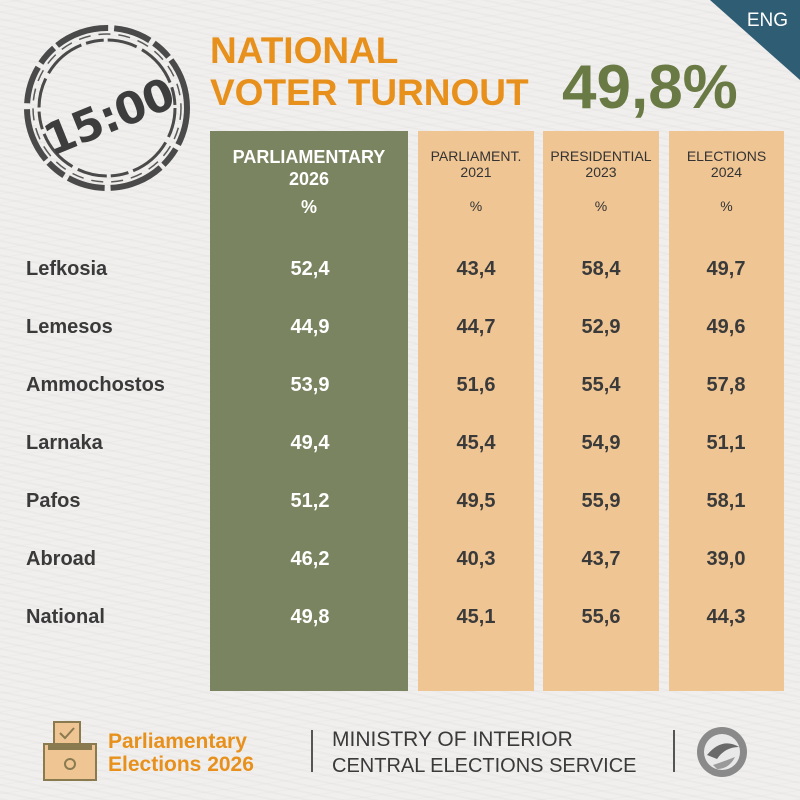 This screenshot has width=800, height=800. Describe the element at coordinates (726, 327) in the screenshot. I see `cell-2024: 49,6` at that location.